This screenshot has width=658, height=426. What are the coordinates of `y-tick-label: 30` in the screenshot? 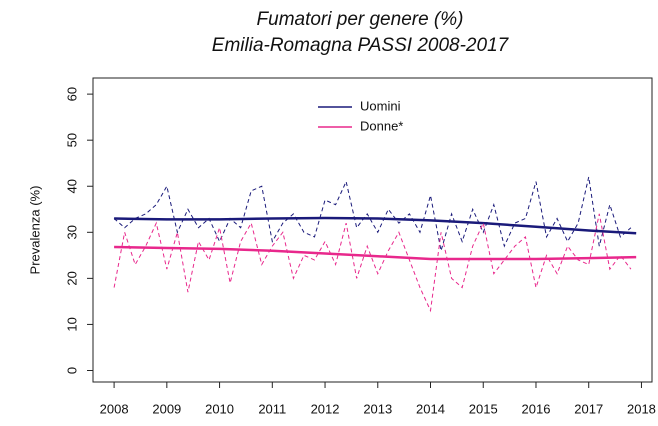 It's located at (71, 232).